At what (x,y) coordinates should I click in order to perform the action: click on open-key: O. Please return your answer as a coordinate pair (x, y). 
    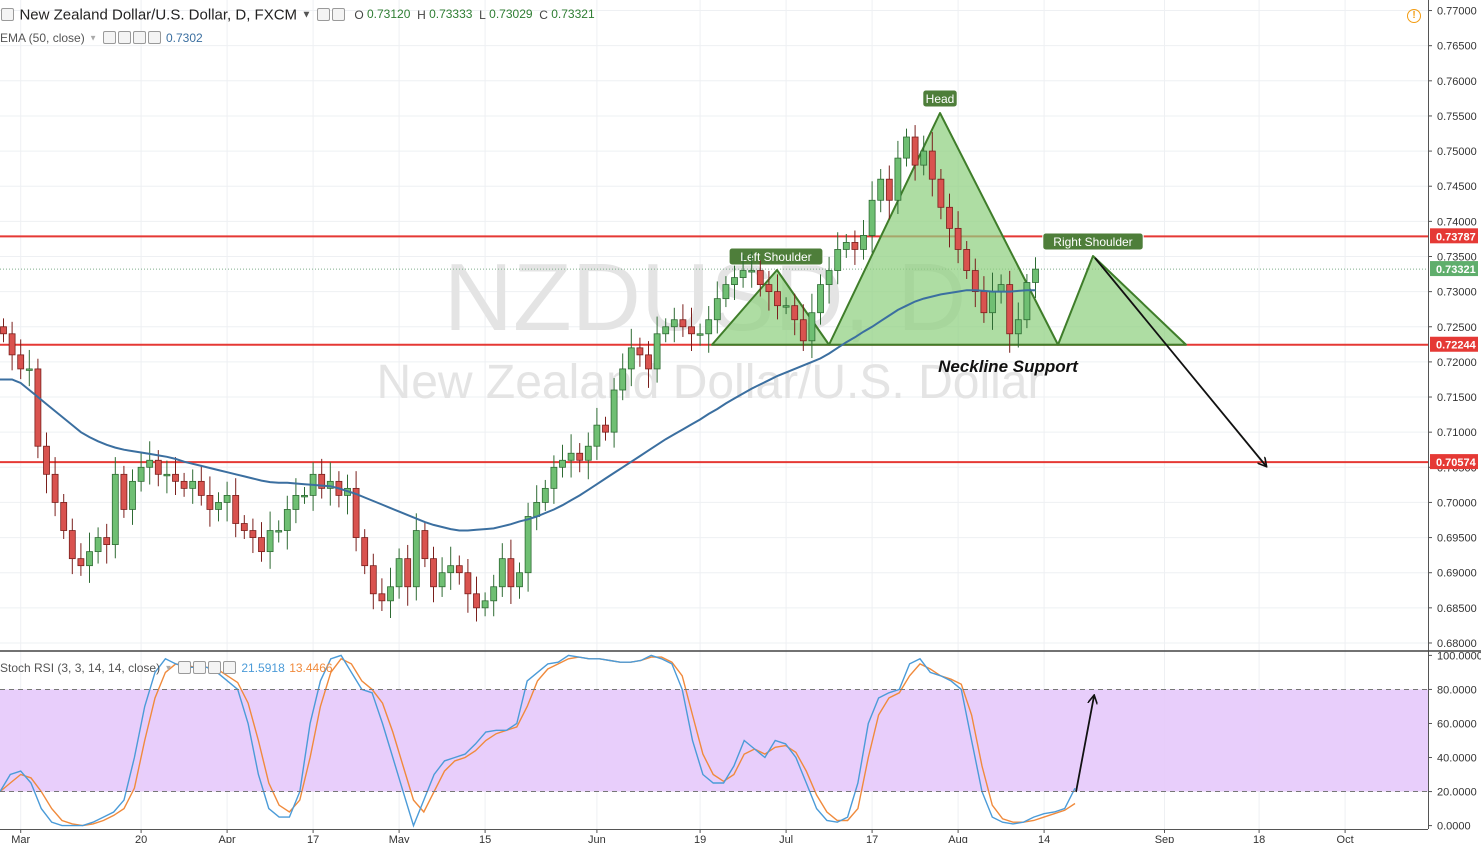
    Looking at the image, I should click on (359, 15).